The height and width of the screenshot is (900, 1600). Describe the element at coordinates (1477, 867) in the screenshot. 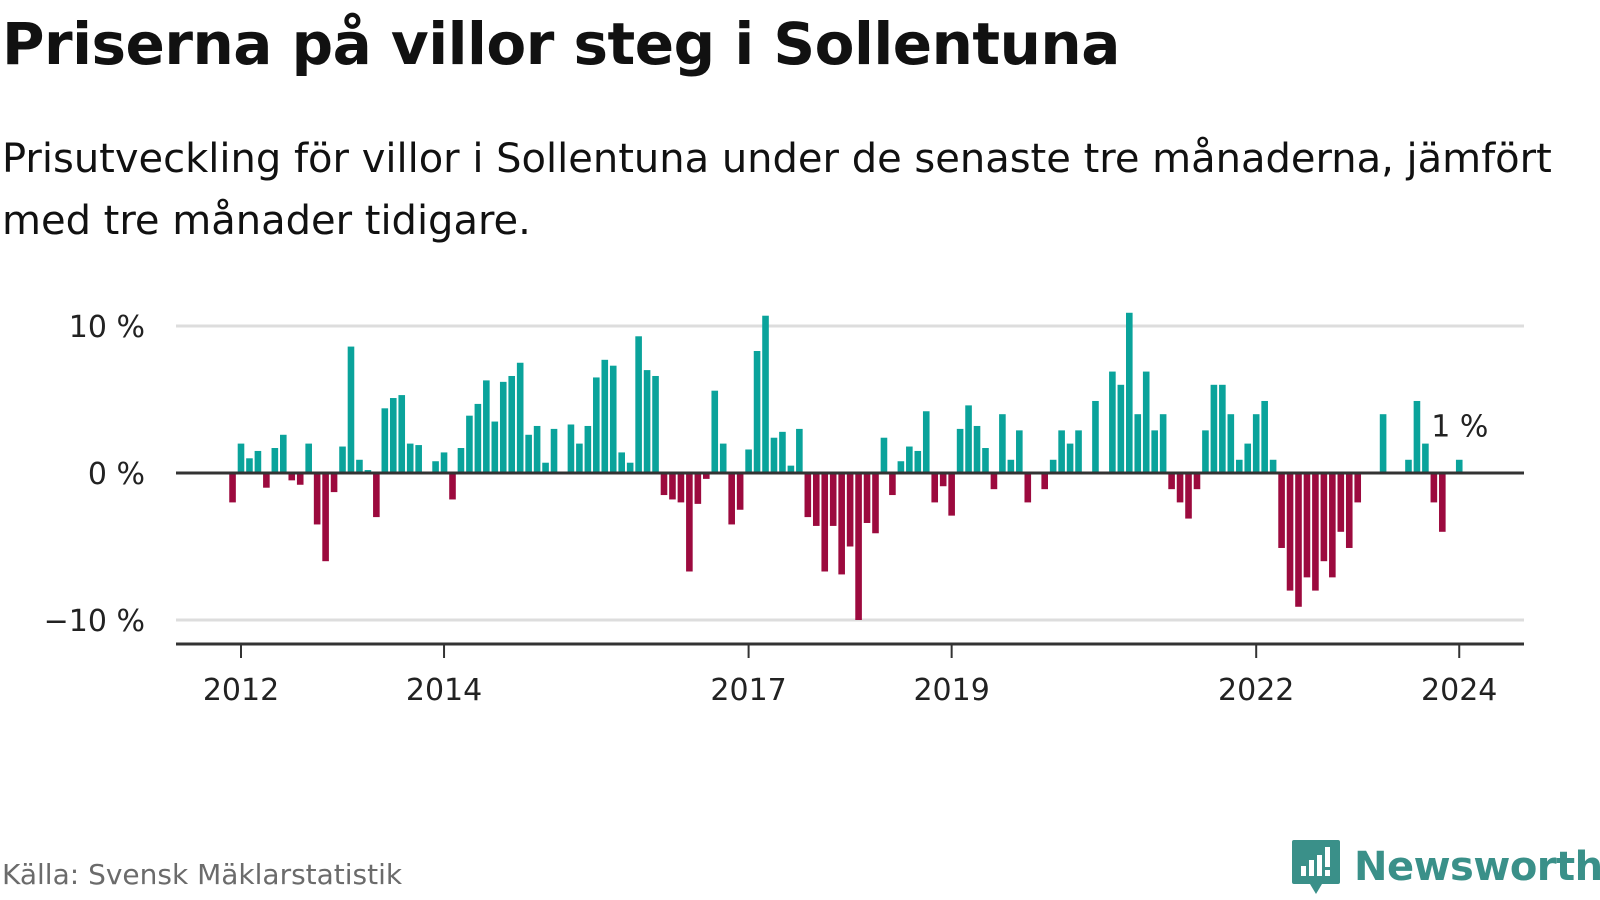

I see `brand-name: Newsworthy` at that location.